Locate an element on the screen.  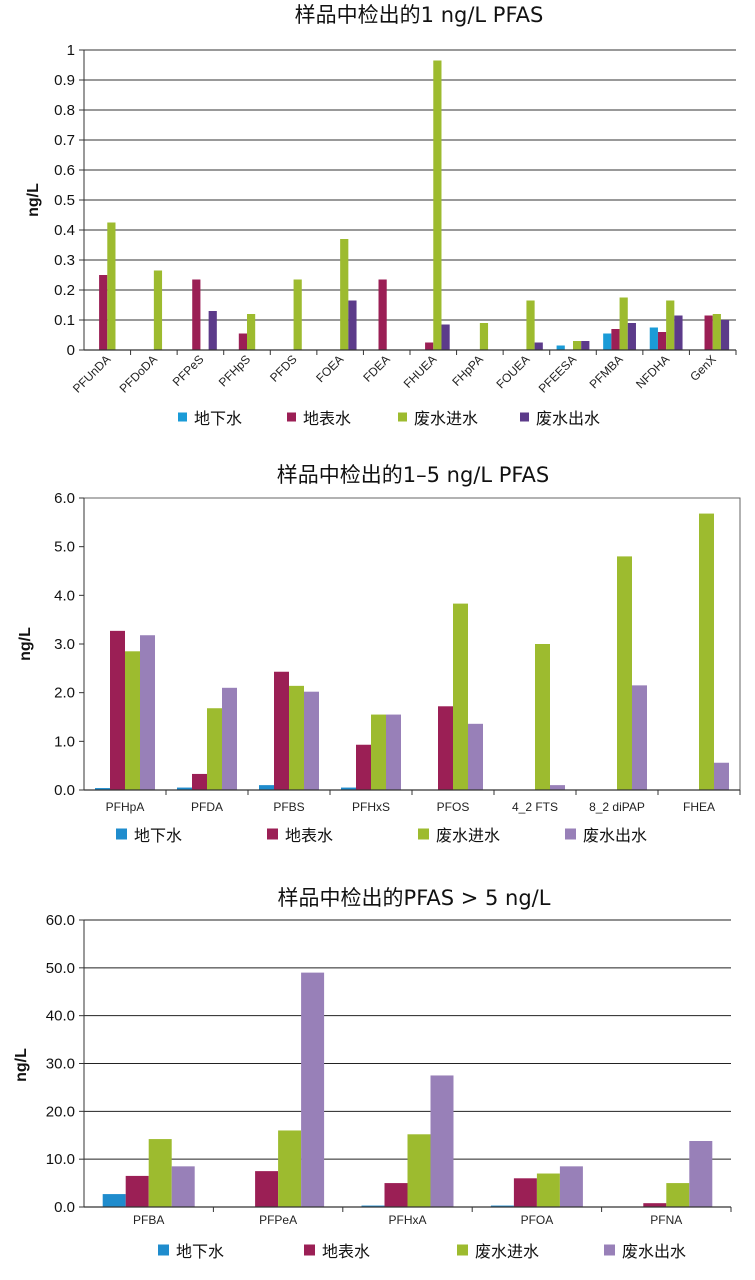
y-tick-label: 3.0 is located at coordinates (64, 644).